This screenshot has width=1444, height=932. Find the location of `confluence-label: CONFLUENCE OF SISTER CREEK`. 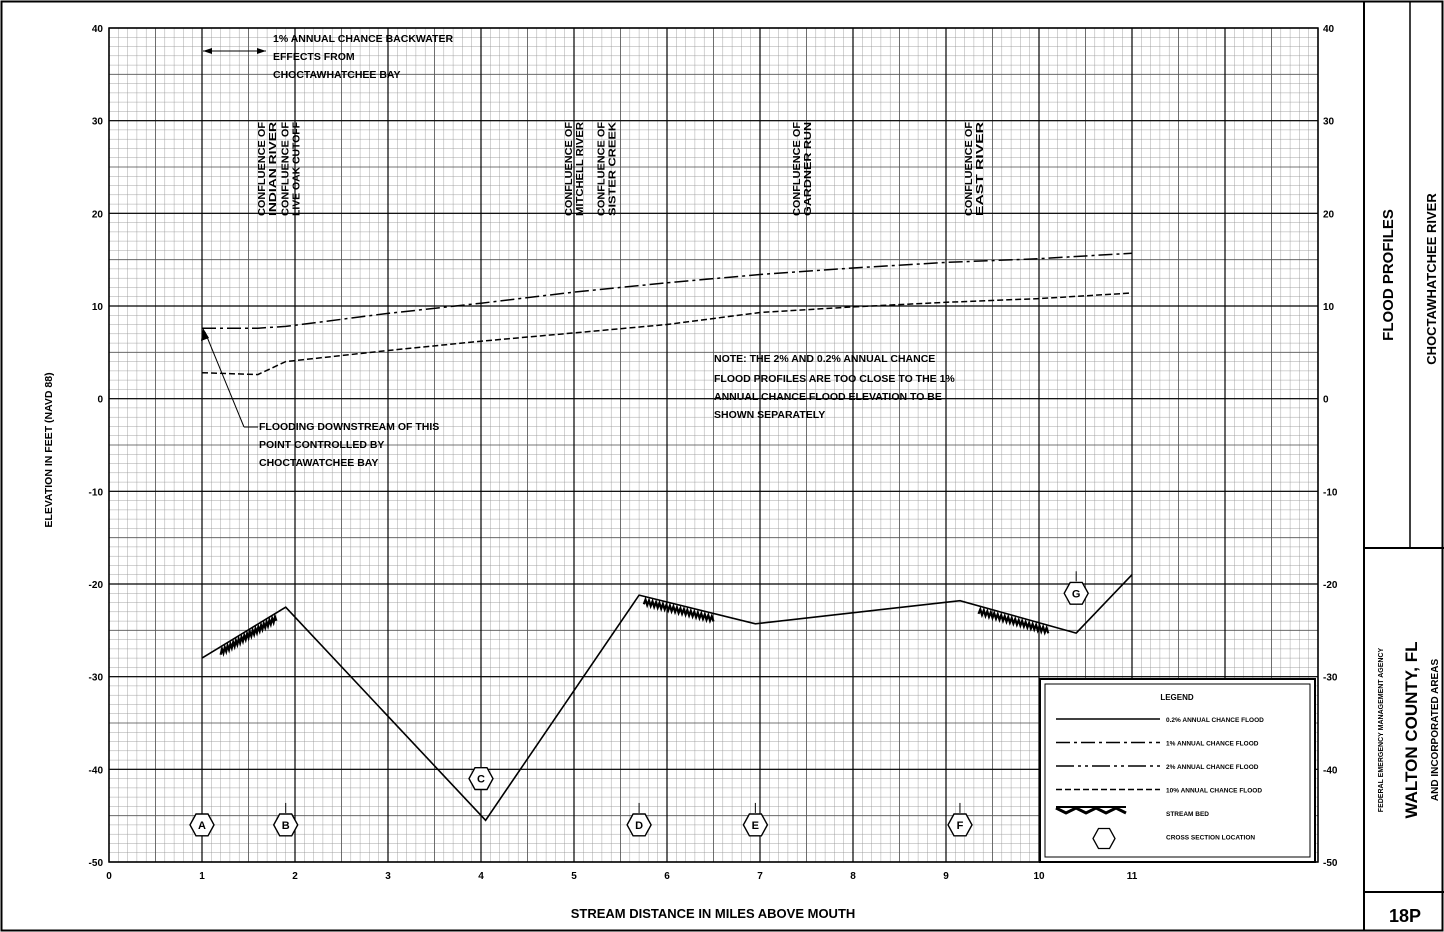

confluence-label: CONFLUENCE OF SISTER CREEK is located at coordinates (608, 168).